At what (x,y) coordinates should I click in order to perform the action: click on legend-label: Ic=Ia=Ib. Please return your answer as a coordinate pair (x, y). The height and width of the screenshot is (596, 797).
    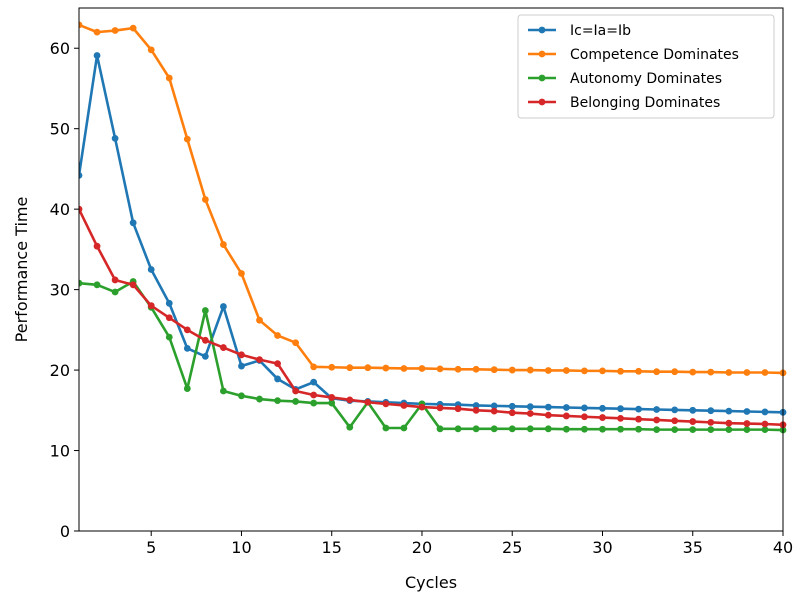
    Looking at the image, I should click on (600, 31).